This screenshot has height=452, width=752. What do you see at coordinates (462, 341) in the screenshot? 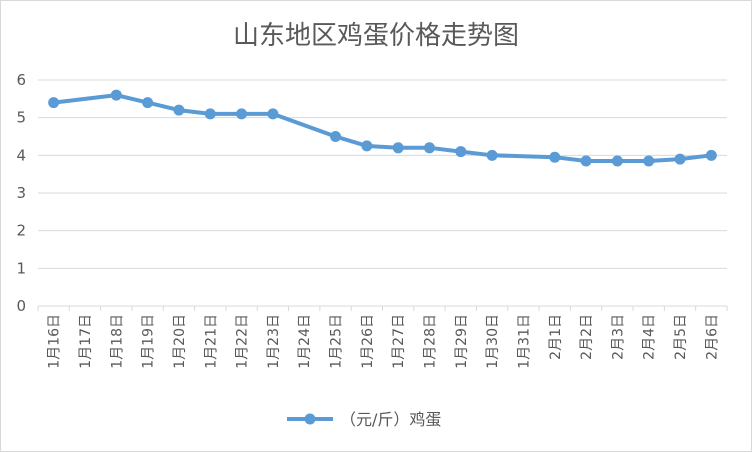
I see `x-tick-label-1月29日: 1月29日` at bounding box center [462, 341].